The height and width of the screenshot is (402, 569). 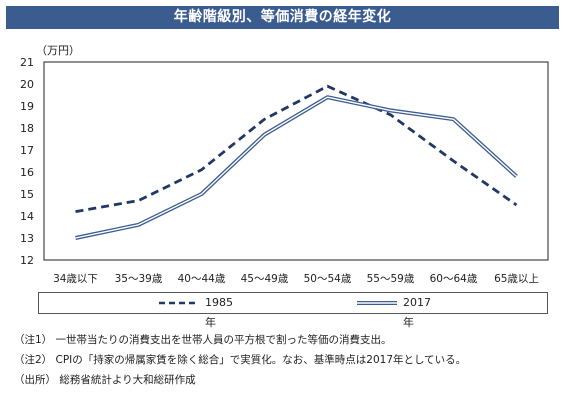 I want to click on x-tick-label: 35～39歳, so click(x=139, y=279).